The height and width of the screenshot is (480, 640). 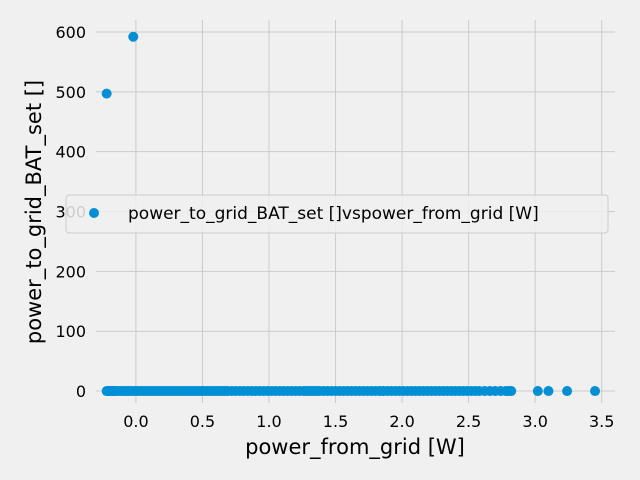 I want to click on x-tick-label: 3.0, so click(x=534, y=421).